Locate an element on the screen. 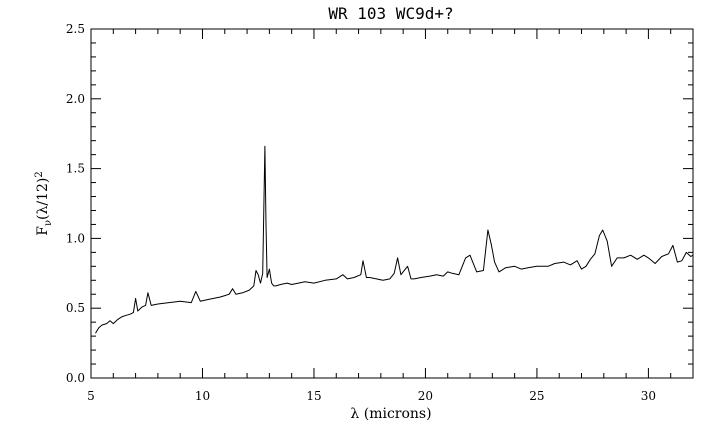 The width and height of the screenshot is (720, 439). x-tick-label: 30 is located at coordinates (648, 396).